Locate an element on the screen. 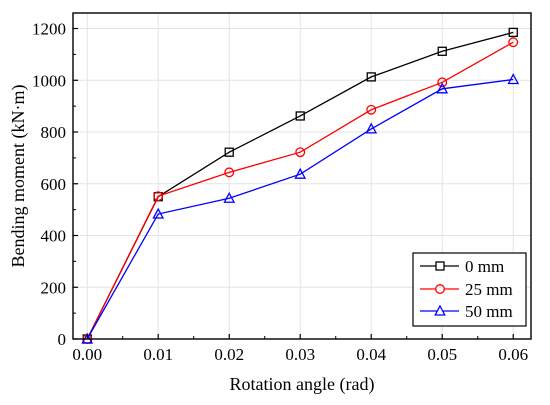  y-tick-label: 600 is located at coordinates (54, 184).